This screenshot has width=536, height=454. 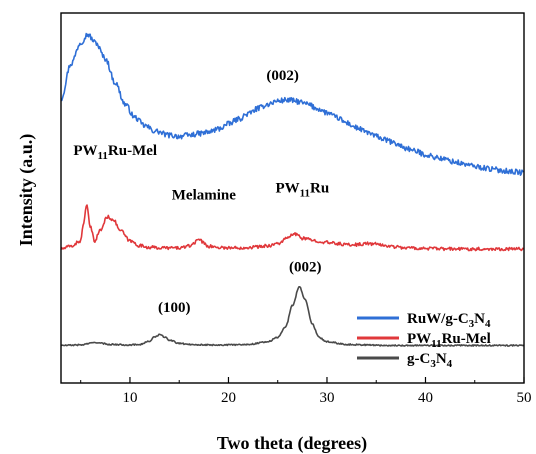 I want to click on annotation-002_bottom-part: (002), so click(x=305, y=267).